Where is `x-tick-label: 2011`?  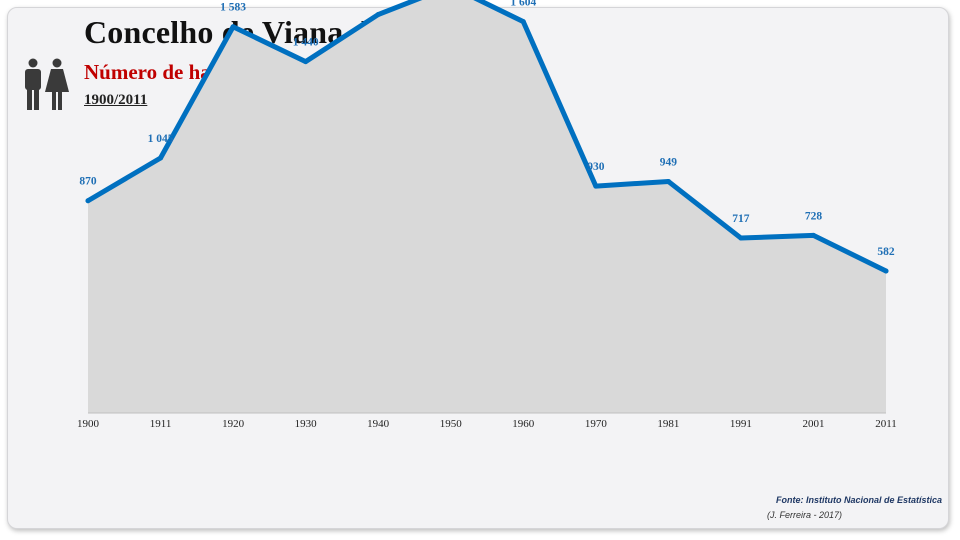
x-tick-label: 2011 is located at coordinates (886, 424).